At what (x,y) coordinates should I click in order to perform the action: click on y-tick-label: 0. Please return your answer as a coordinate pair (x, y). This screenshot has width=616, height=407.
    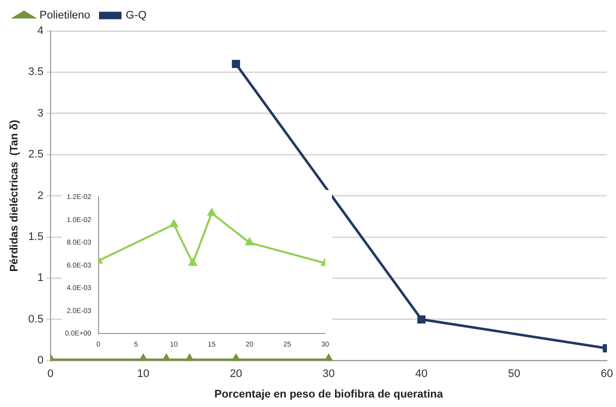
    Looking at the image, I should click on (40, 360).